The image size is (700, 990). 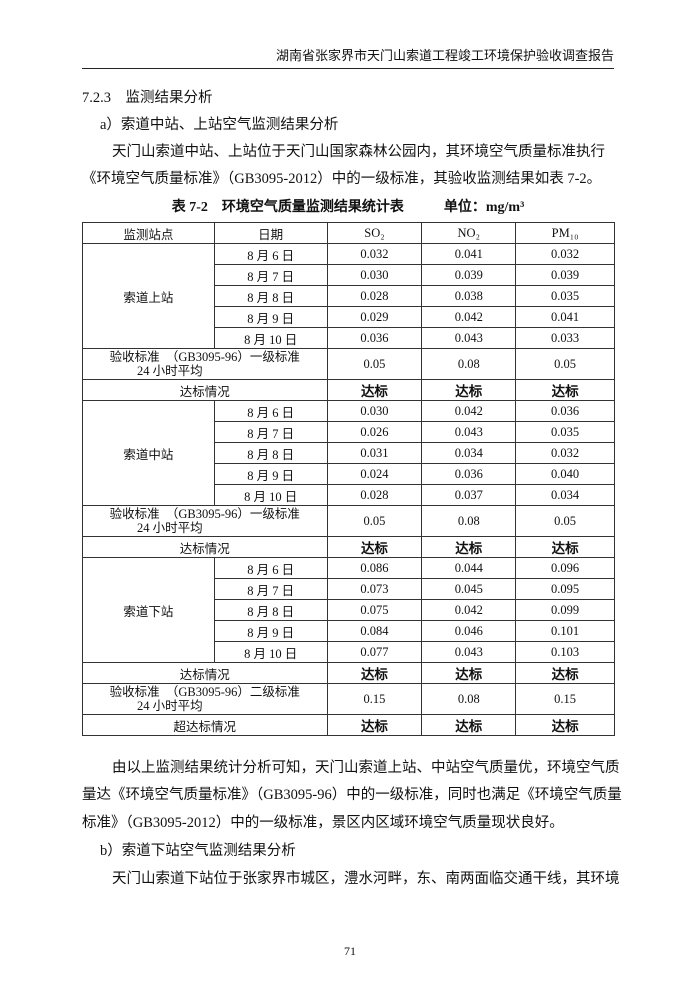 What do you see at coordinates (374, 610) in the screenshot?
I see `table-cell: 0.075` at bounding box center [374, 610].